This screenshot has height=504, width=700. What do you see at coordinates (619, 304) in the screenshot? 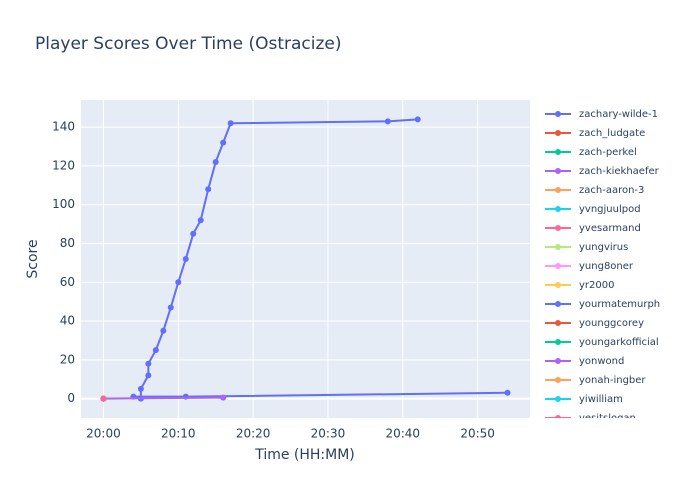
I see `legend-label: yourmatemurph` at bounding box center [619, 304].